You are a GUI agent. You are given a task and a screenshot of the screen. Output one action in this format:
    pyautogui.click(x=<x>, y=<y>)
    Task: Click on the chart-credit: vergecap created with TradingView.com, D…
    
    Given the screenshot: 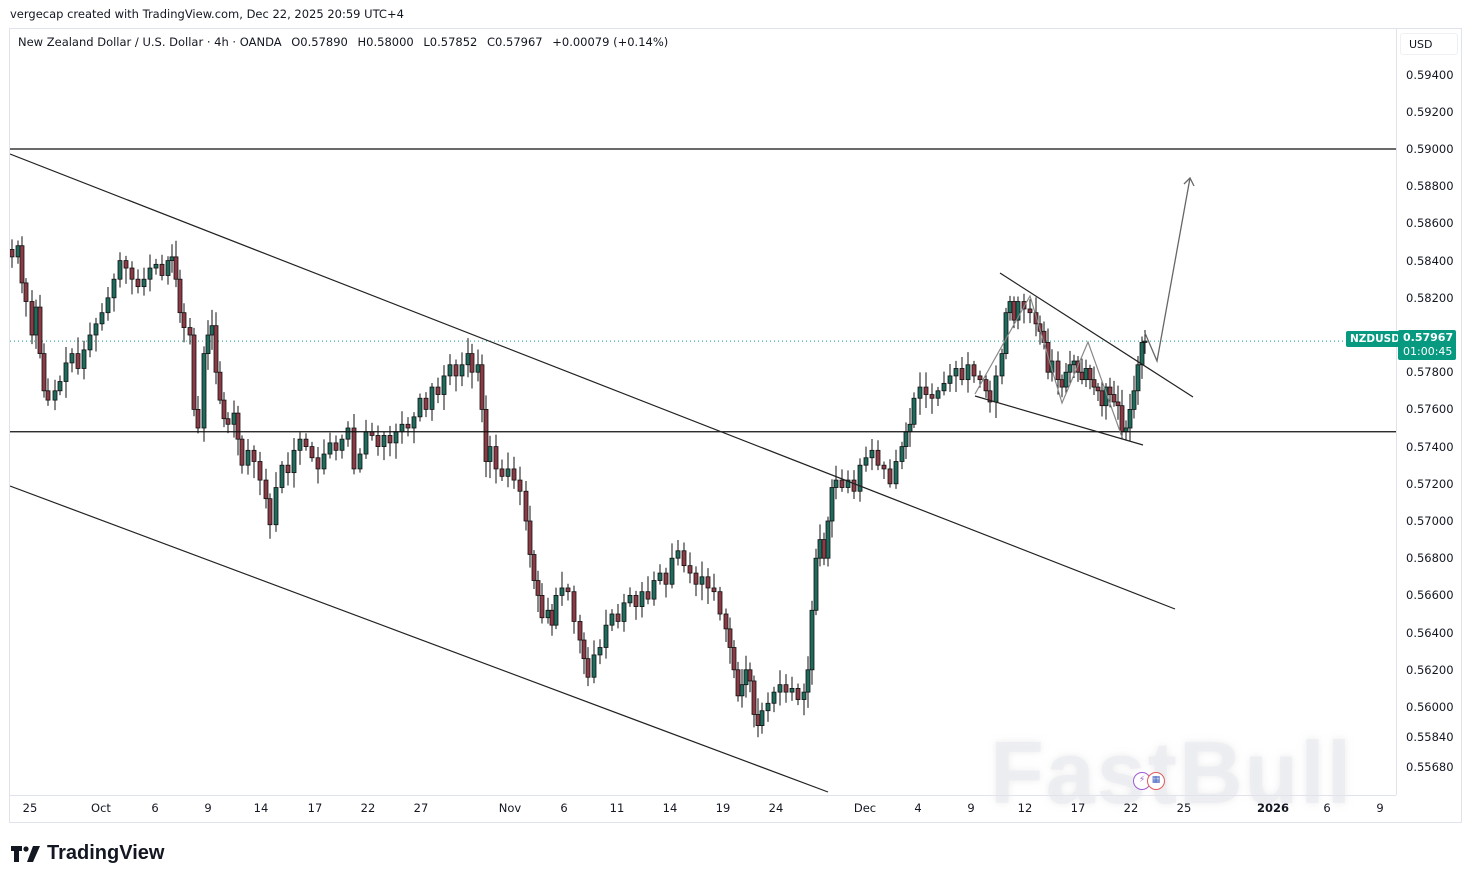 What is the action you would take?
    pyautogui.click(x=207, y=14)
    